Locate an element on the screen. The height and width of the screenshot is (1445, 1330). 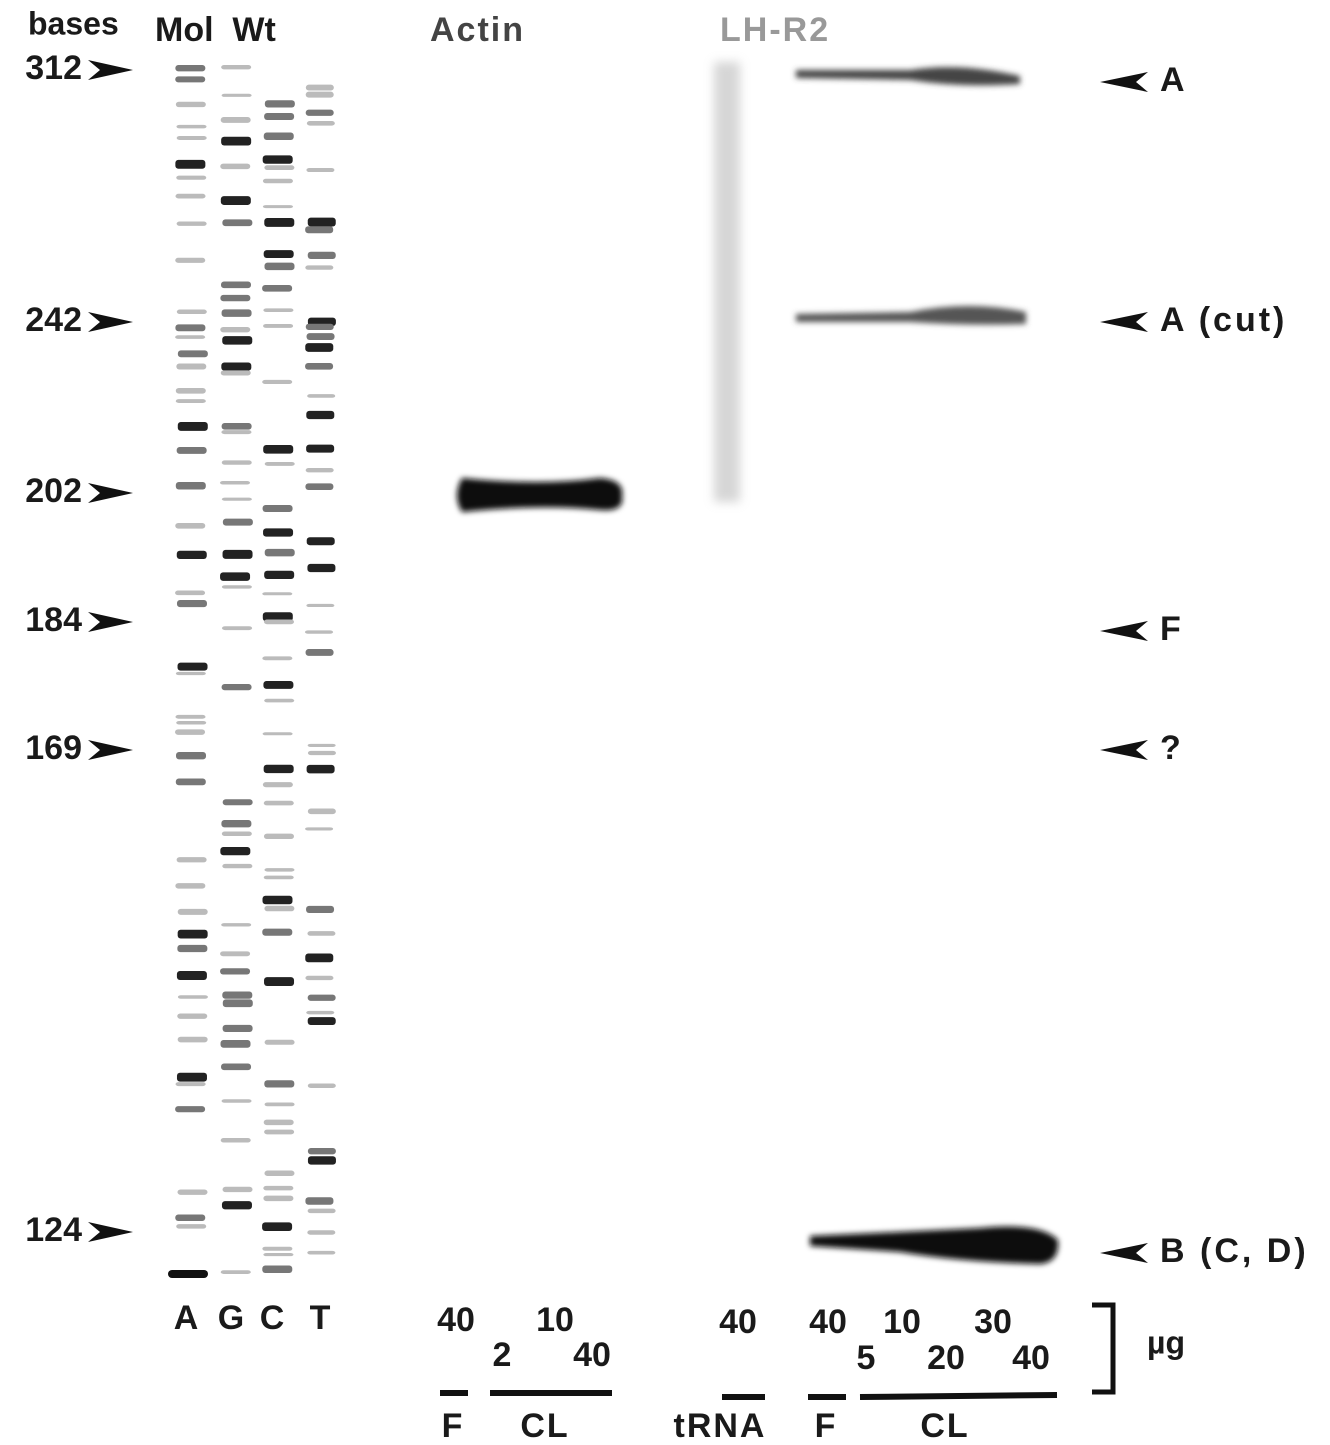
header-bases: bases is located at coordinates (73, 23).